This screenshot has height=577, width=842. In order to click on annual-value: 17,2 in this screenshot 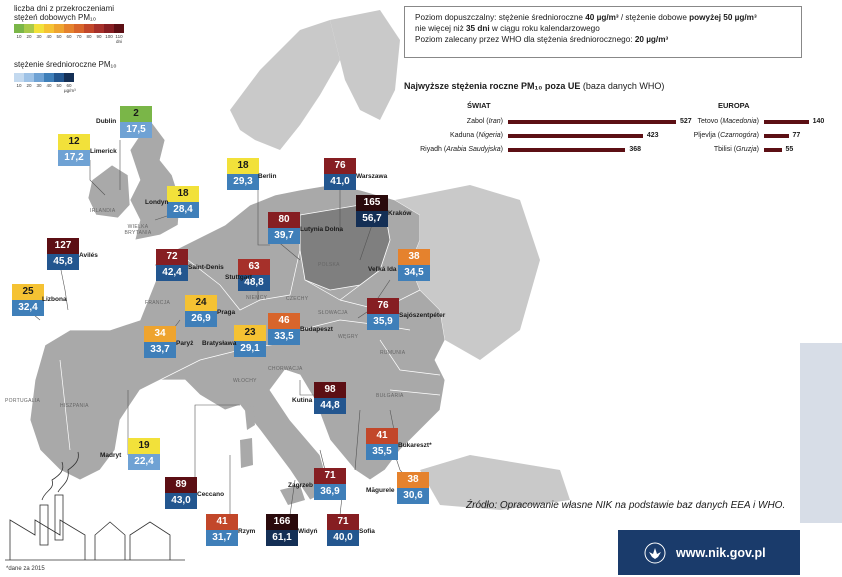, I will do `click(74, 158)`.